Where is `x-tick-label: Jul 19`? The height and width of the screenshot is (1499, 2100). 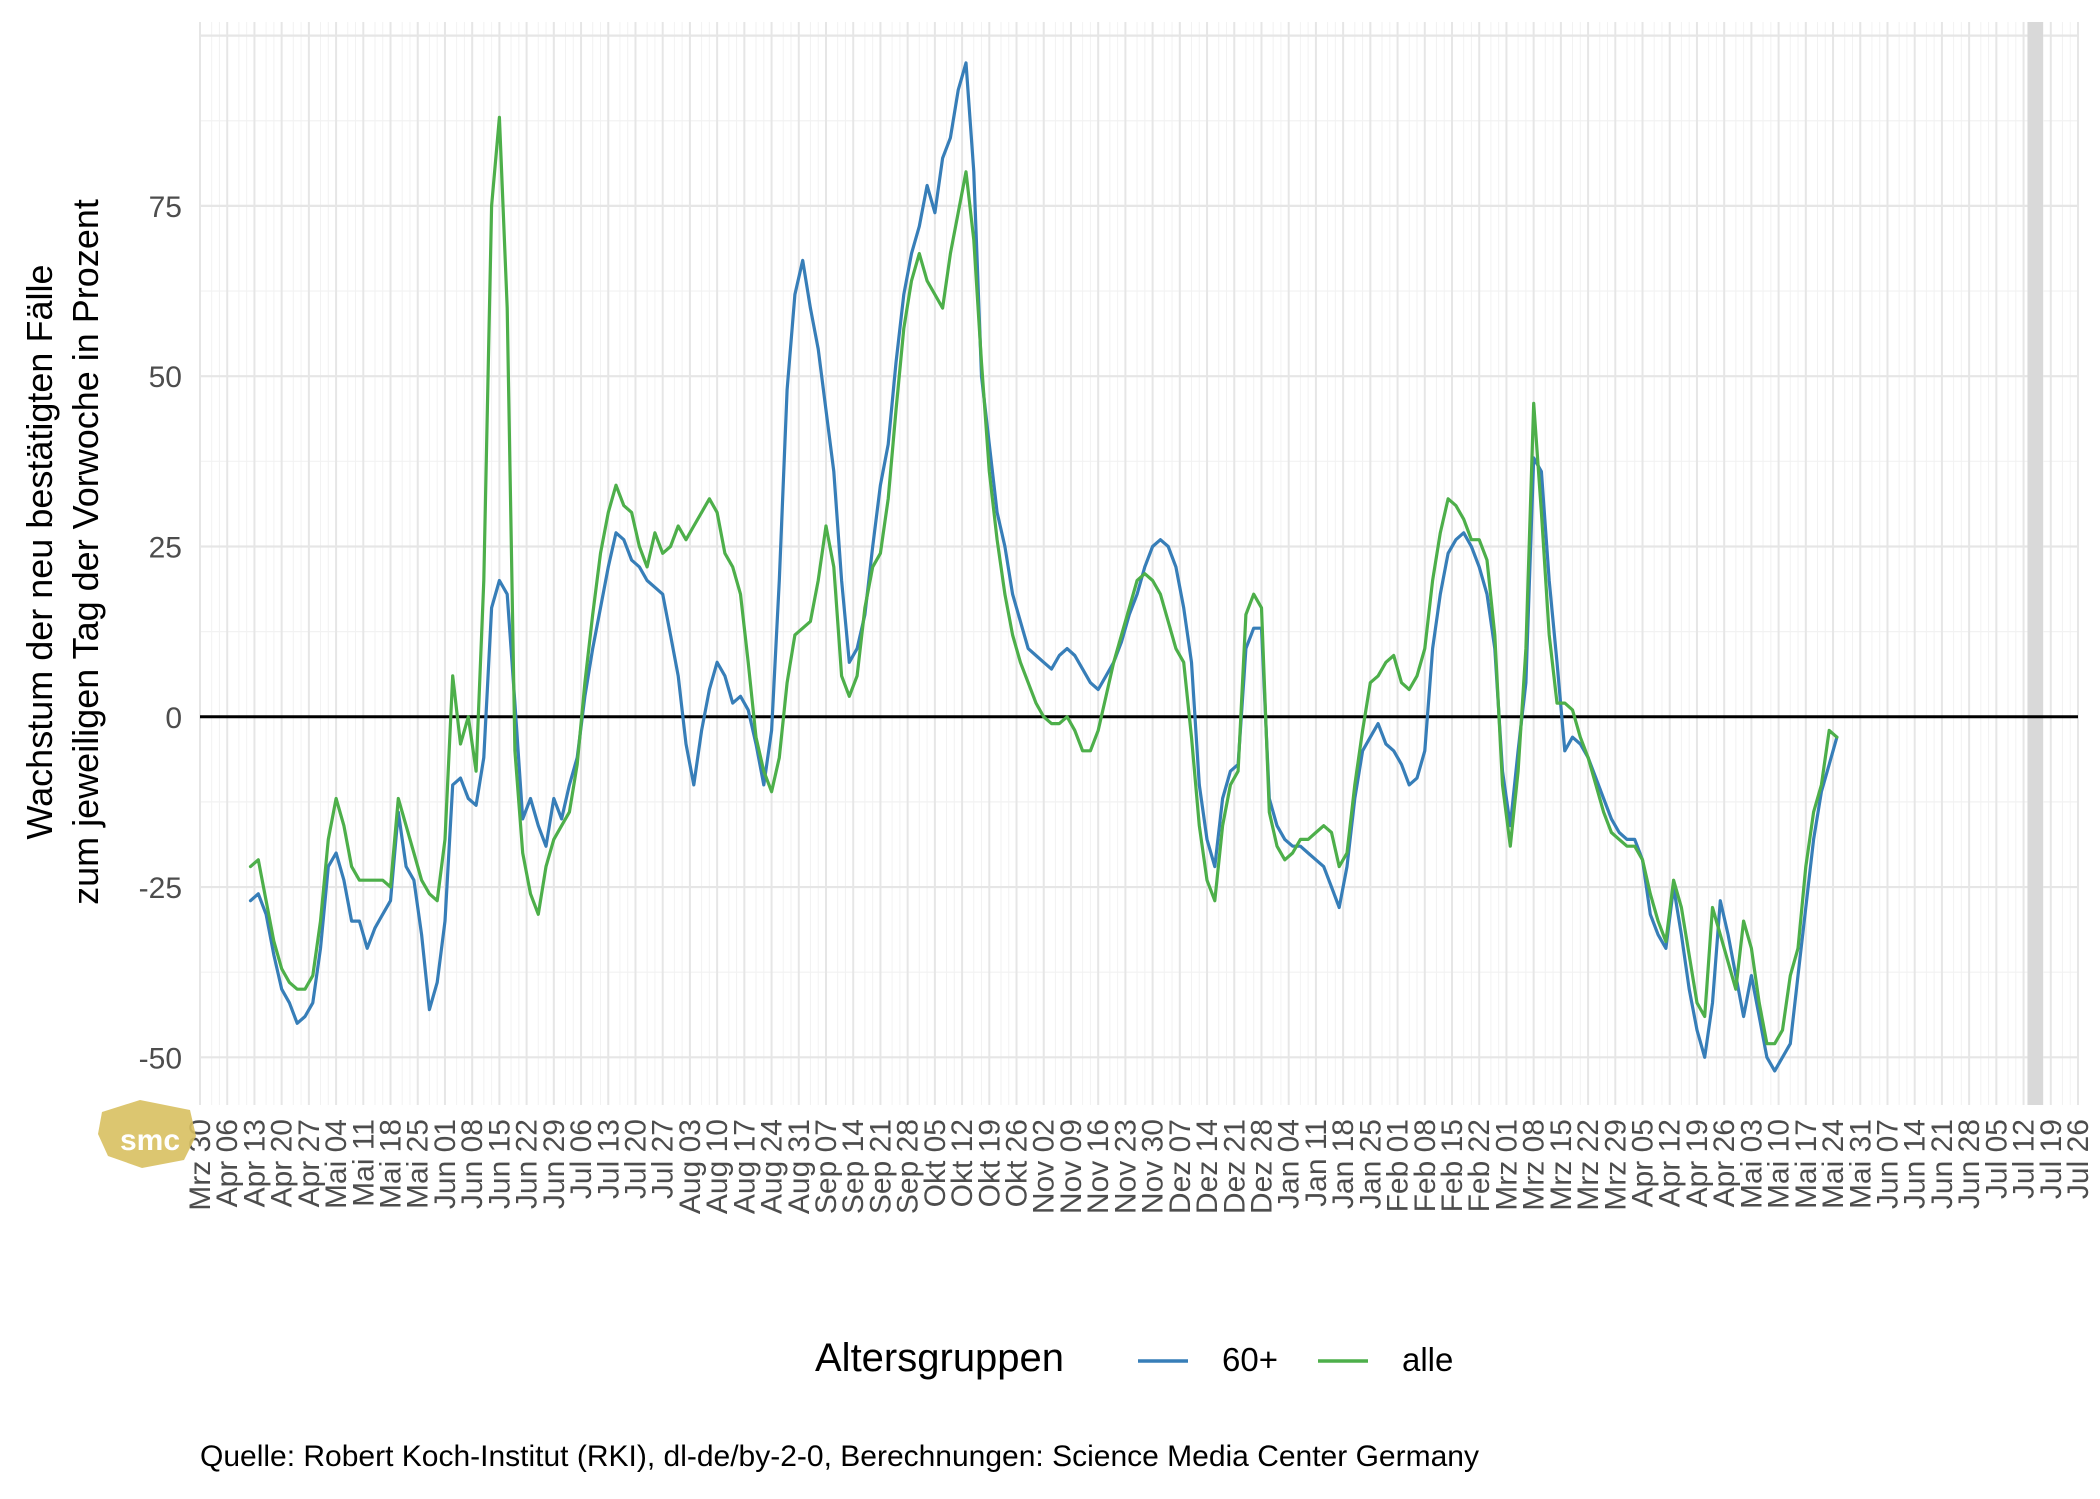 x-tick-label: Jul 19 is located at coordinates (2051, 1159).